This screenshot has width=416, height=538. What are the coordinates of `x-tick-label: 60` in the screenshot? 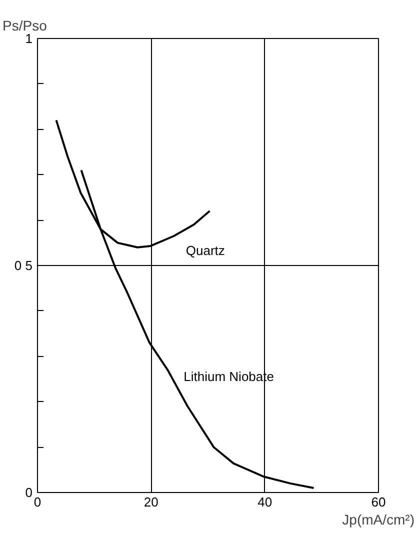 It's located at (378, 502).